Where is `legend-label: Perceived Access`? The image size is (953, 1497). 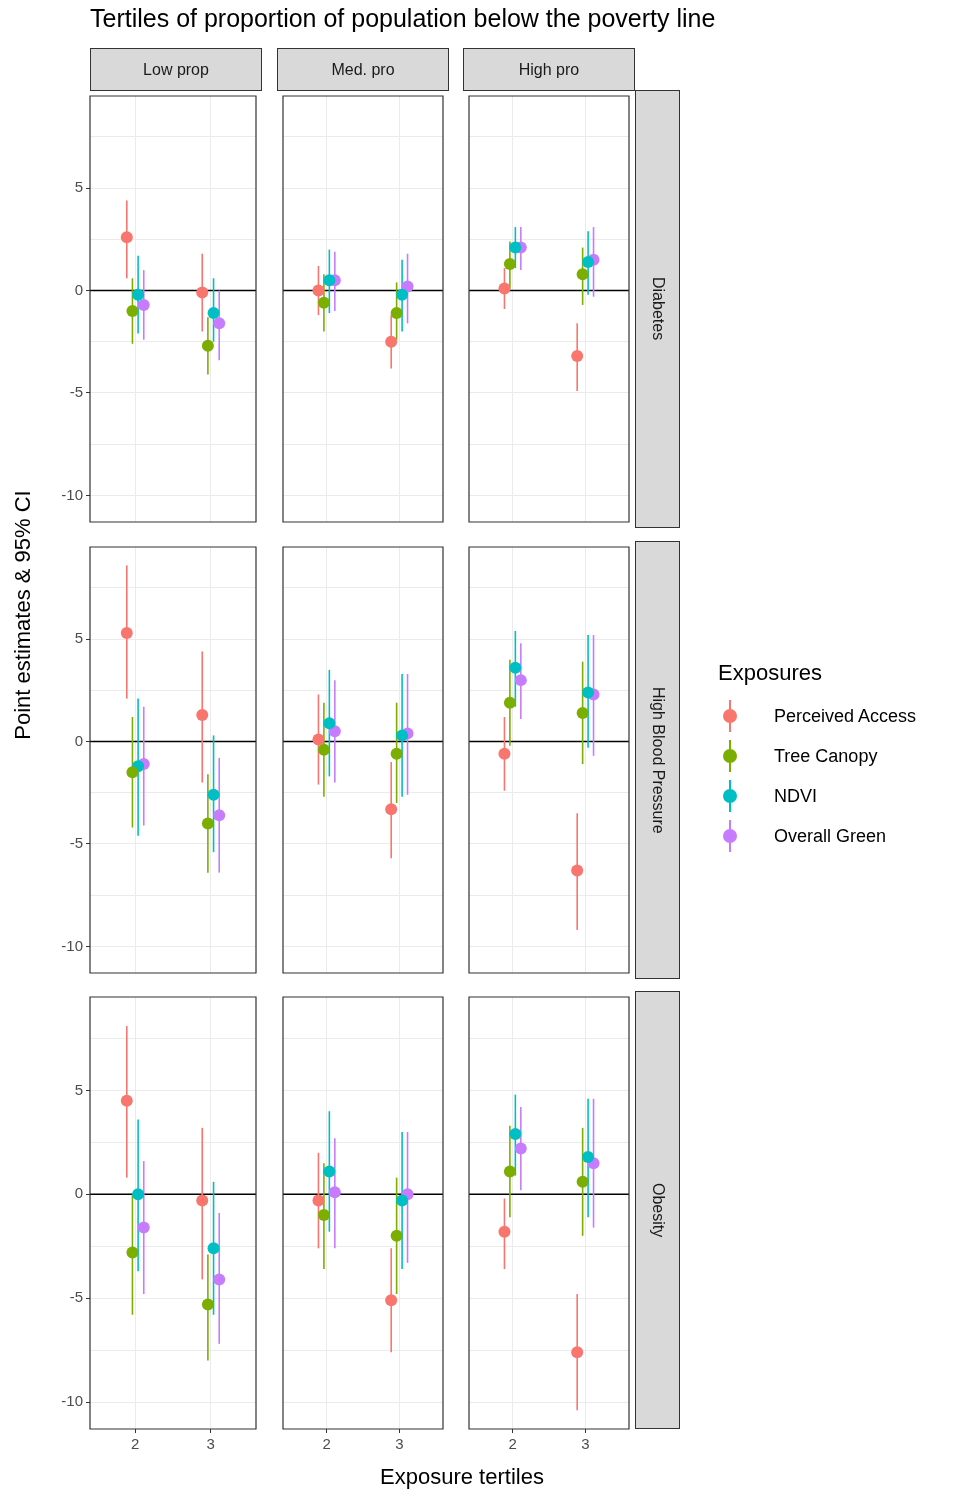
legend-label: Perceived Access is located at coordinates (845, 716).